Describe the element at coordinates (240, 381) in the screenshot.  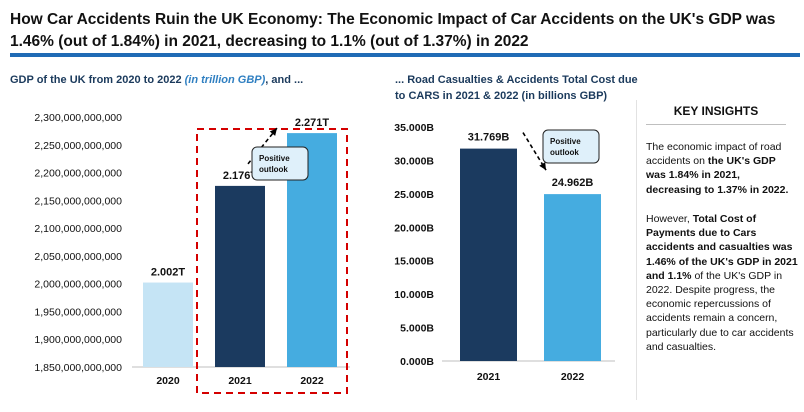
I see `chart1-xtick-label: 2021` at that location.